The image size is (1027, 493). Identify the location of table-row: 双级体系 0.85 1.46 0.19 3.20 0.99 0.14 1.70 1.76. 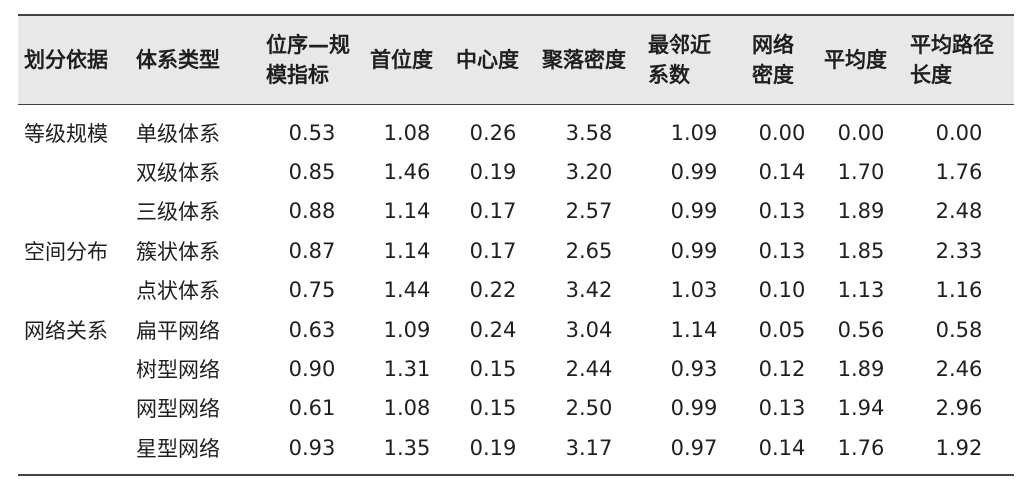
(516, 171).